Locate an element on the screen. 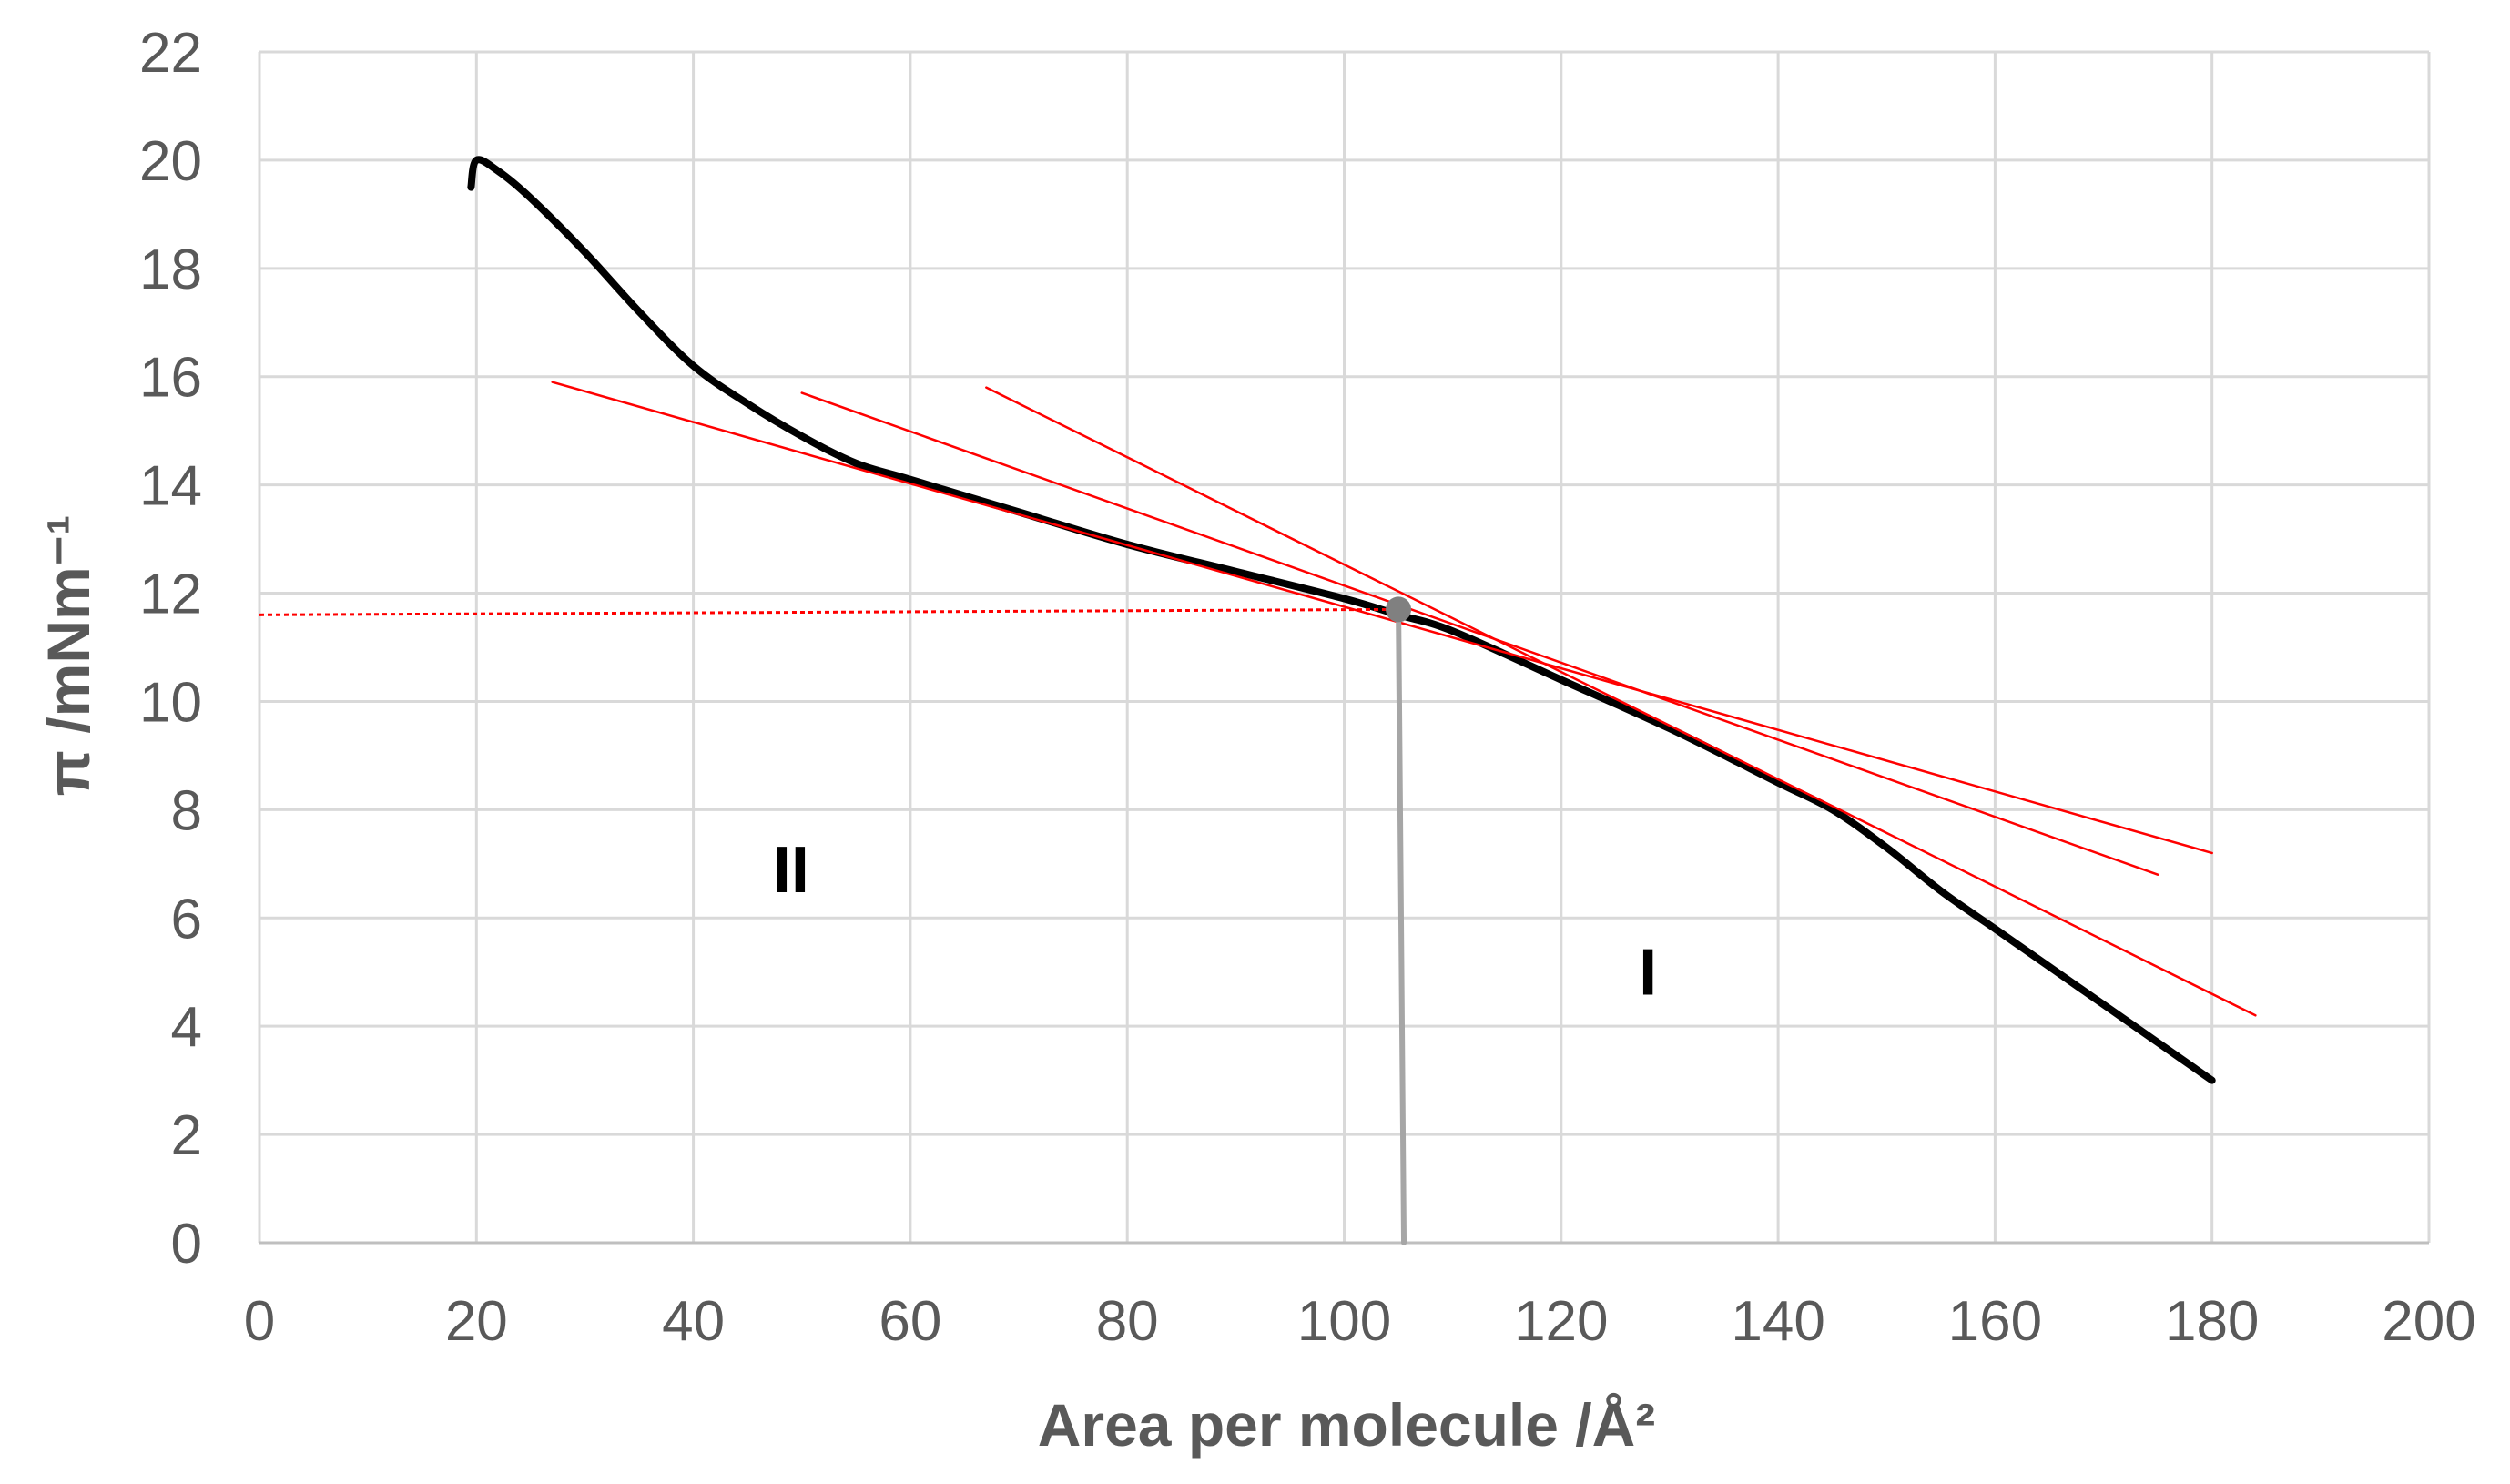  y-tick-label: 10 is located at coordinates (170, 702).